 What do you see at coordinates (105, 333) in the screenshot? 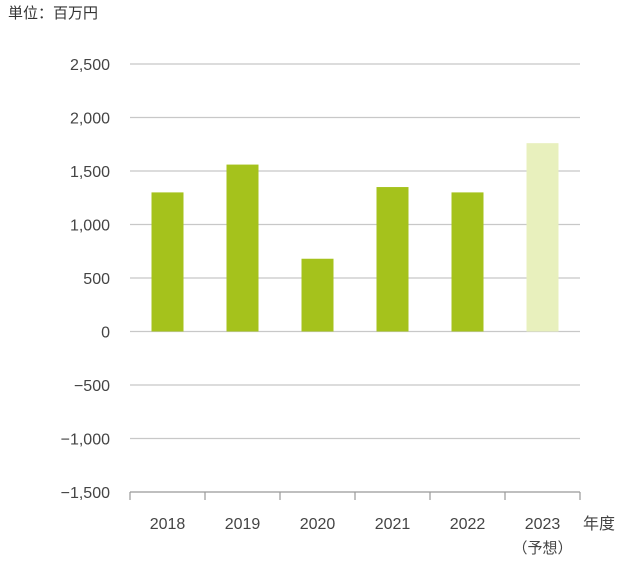
I see `y-tick-label: 0` at bounding box center [105, 333].